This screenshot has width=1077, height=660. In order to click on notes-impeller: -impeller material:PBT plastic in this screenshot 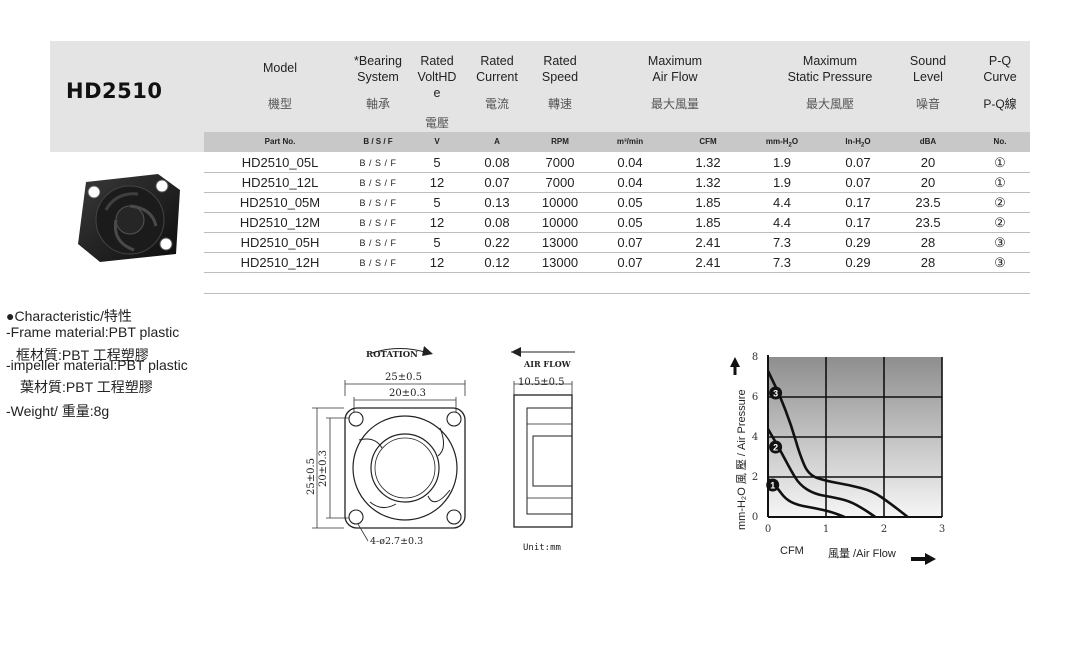, I will do `click(97, 365)`.